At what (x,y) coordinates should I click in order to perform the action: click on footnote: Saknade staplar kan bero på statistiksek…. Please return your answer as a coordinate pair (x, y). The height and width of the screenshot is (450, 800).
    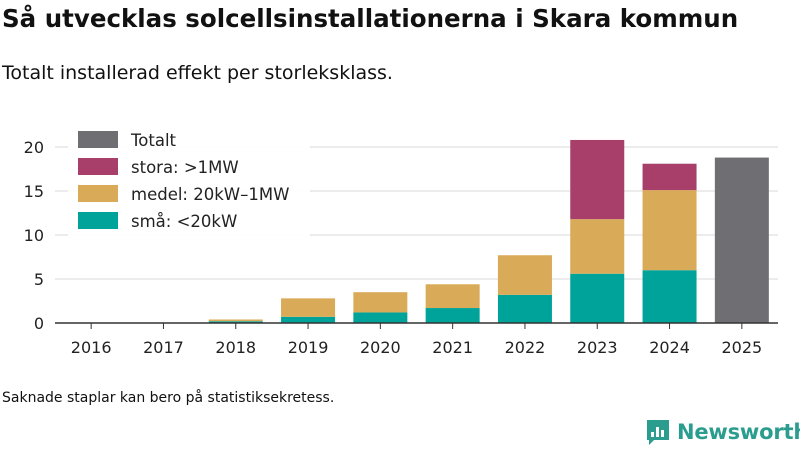
    Looking at the image, I should click on (168, 398).